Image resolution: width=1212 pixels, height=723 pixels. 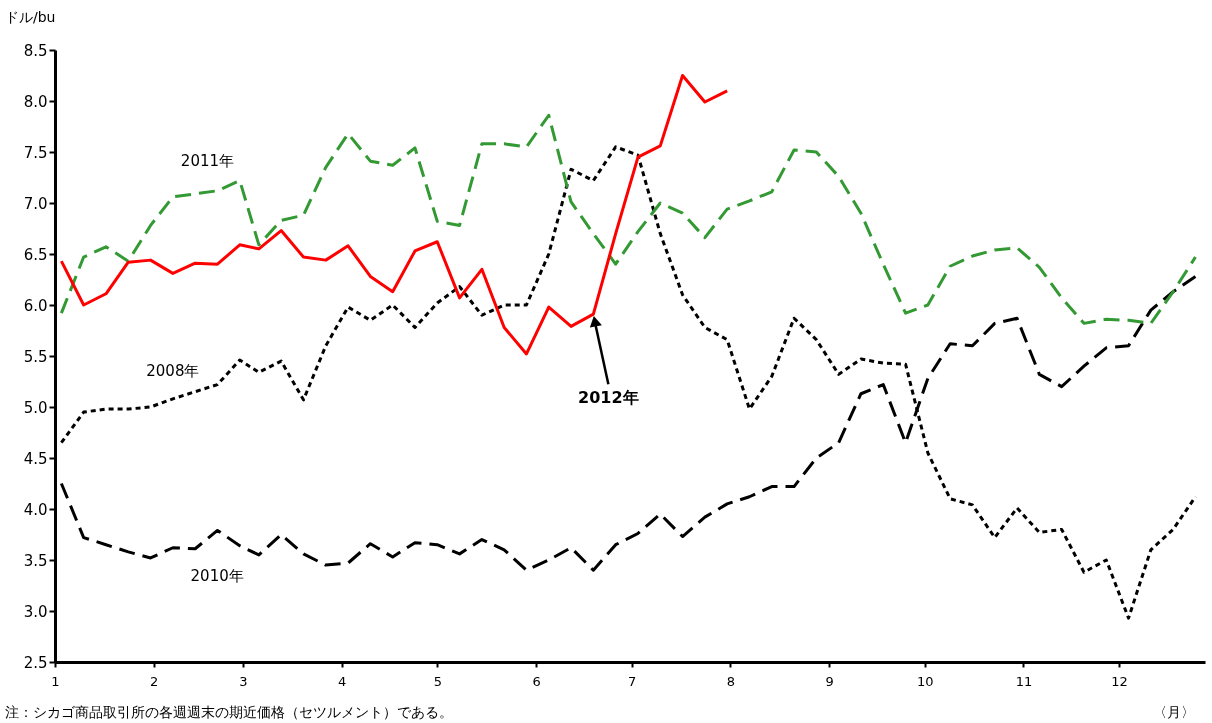 I want to click on x-tick-label: 12, so click(x=1119, y=681).